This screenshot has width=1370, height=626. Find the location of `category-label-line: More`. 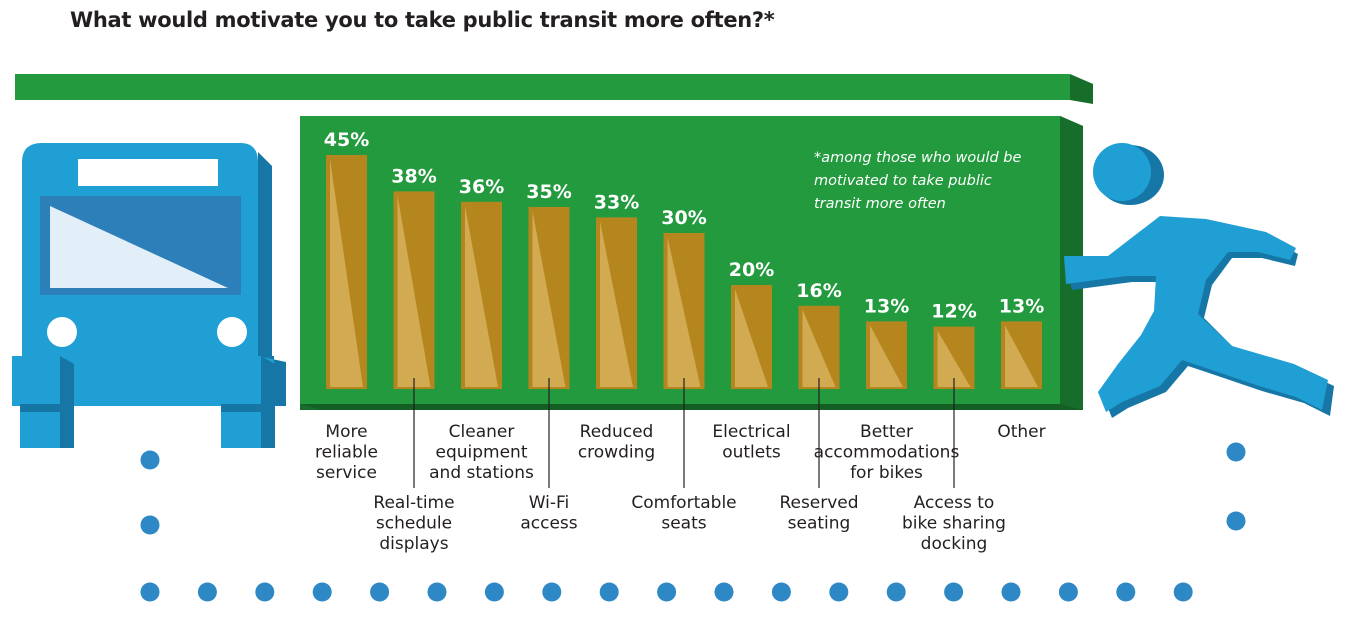

category-label-line: More is located at coordinates (346, 432).